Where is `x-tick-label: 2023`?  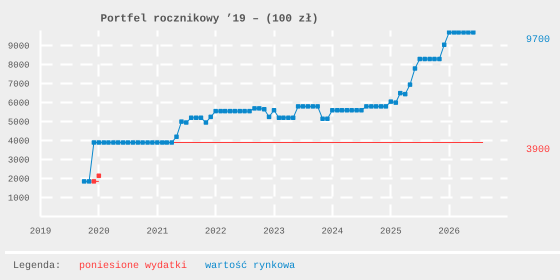 x-tick-label: 2023 is located at coordinates (274, 231).